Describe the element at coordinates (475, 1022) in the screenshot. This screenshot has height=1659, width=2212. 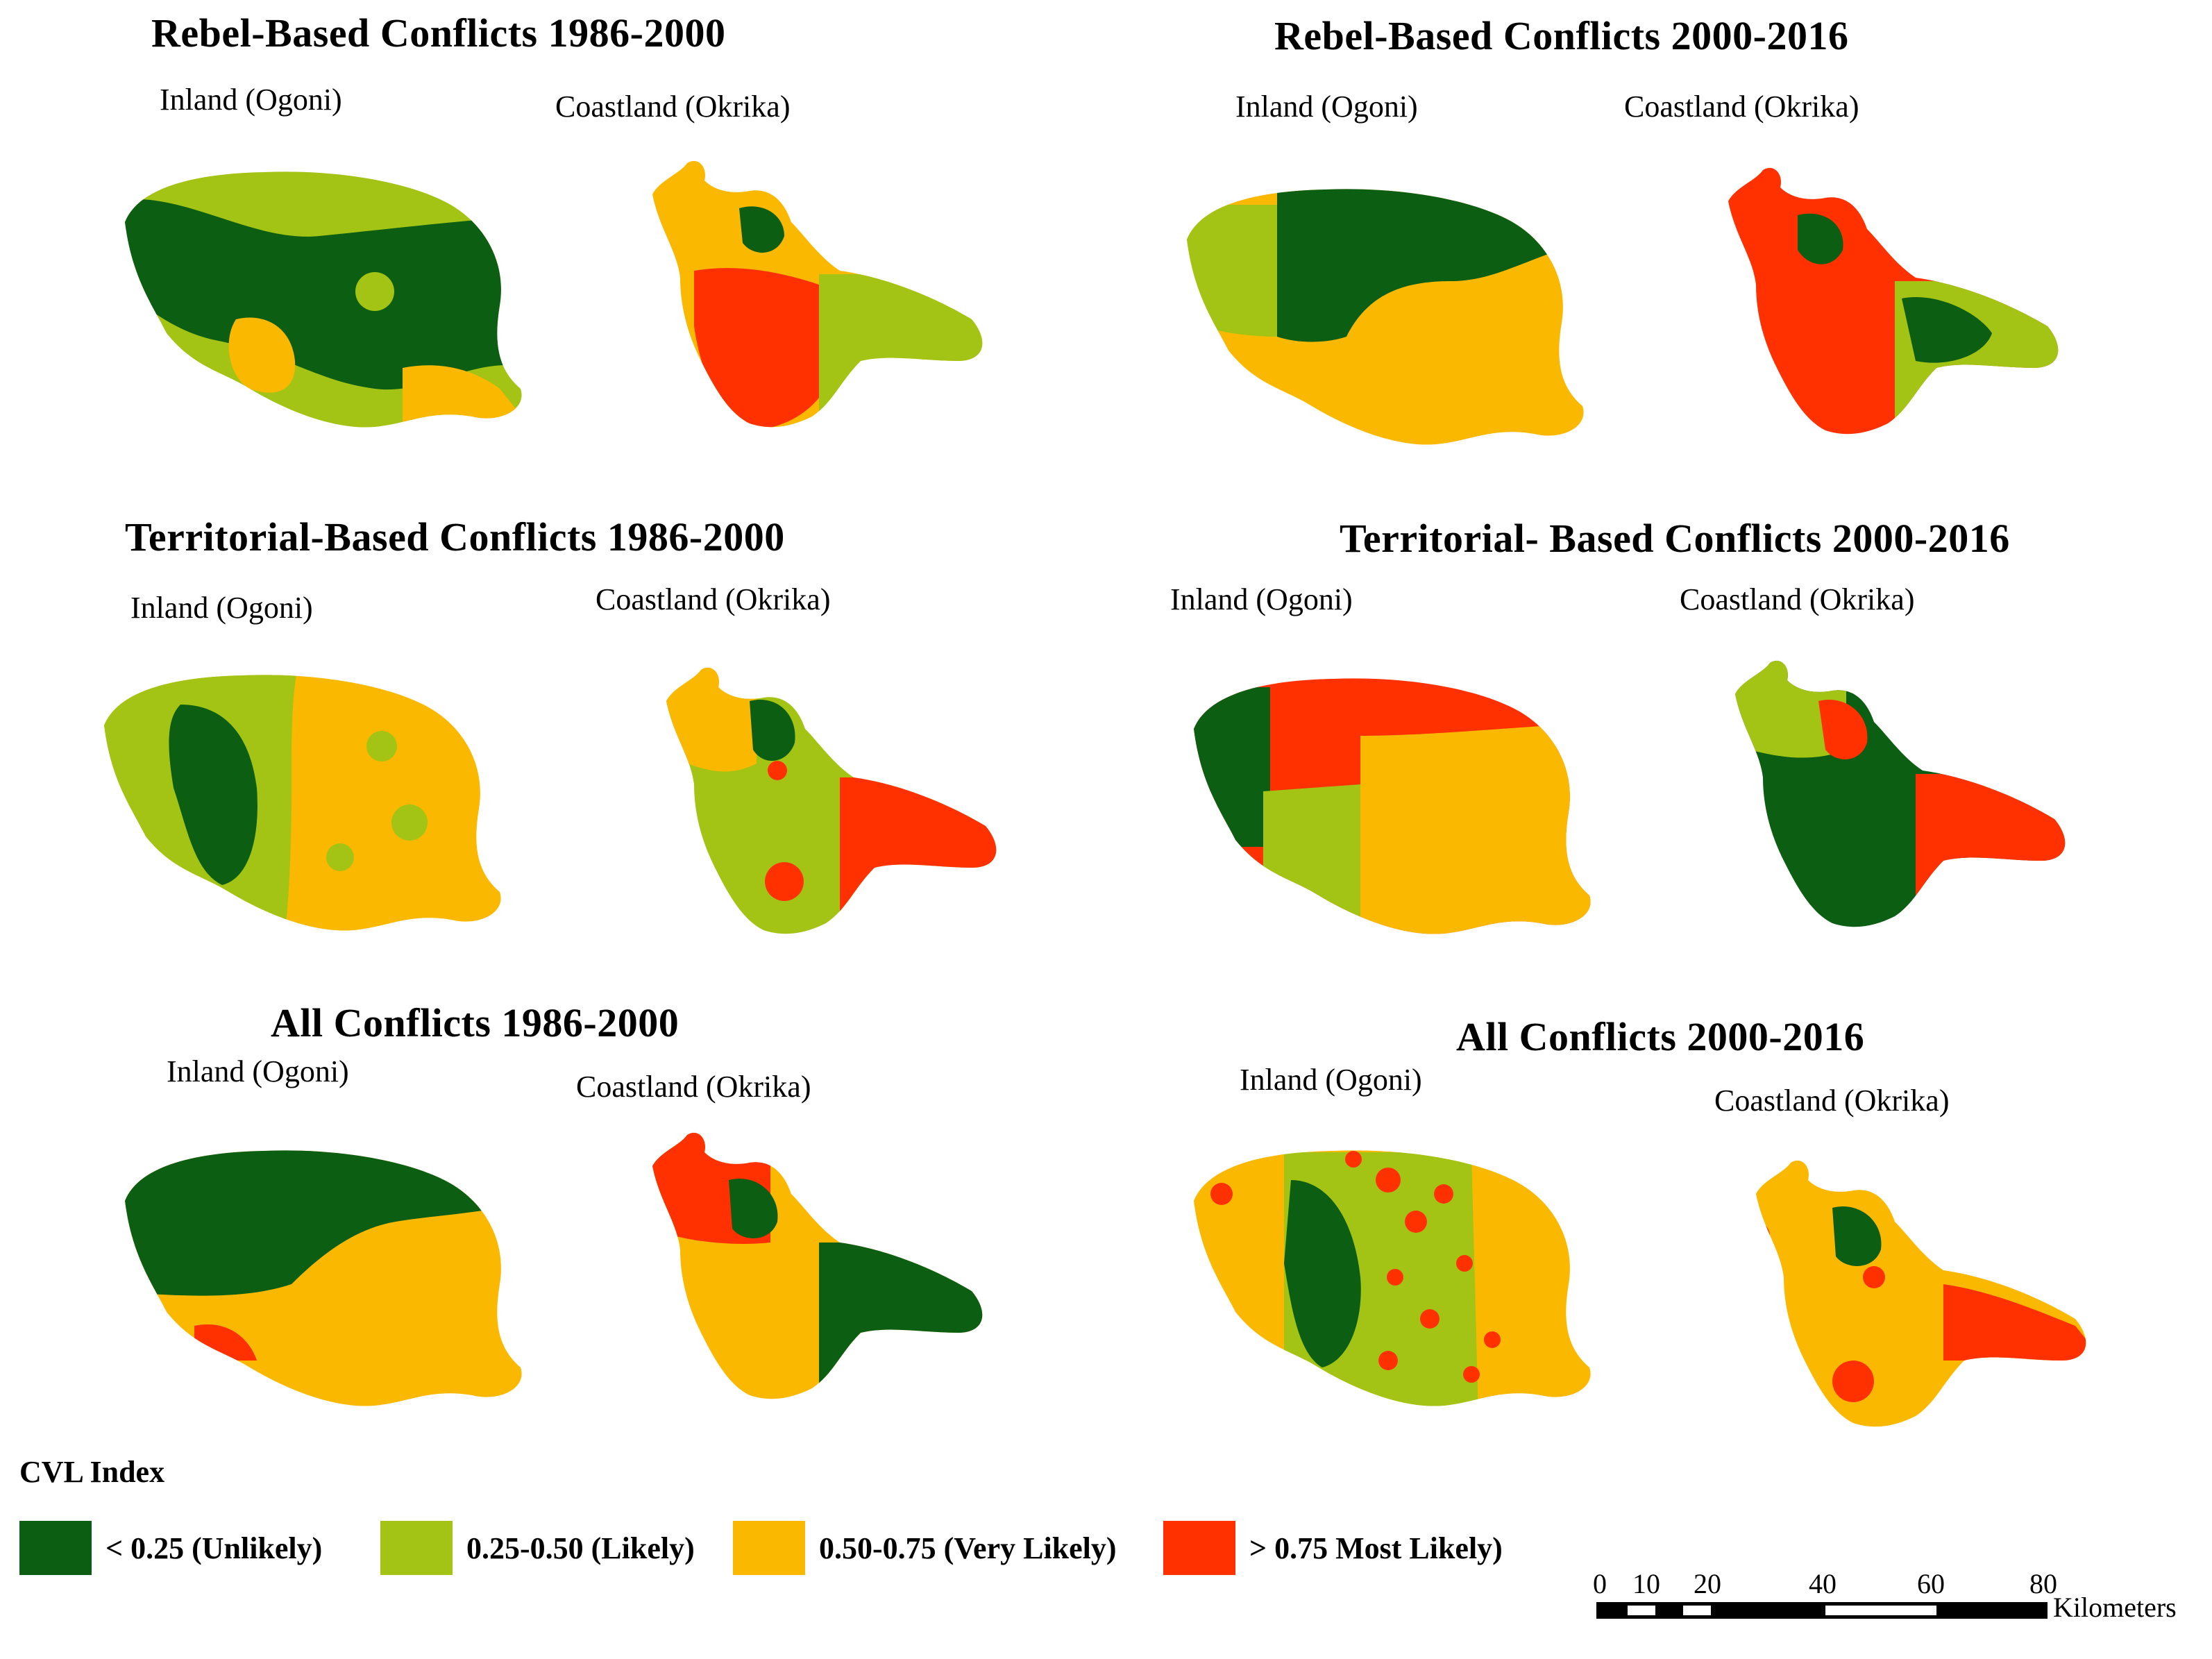
I see `panel-title: All Conflicts 1986-2000` at that location.